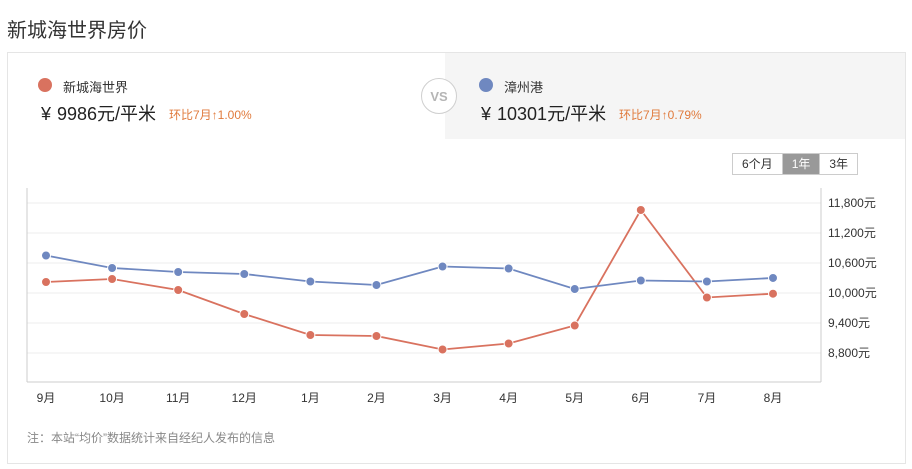 This screenshot has height=469, width=912. What do you see at coordinates (442, 398) in the screenshot?
I see `x-tick-label: 3月` at bounding box center [442, 398].